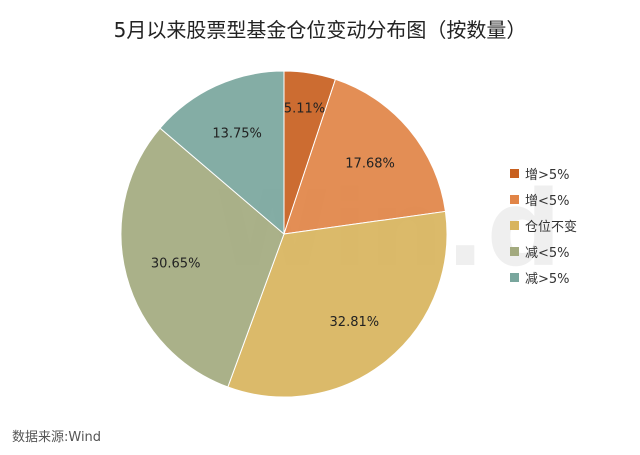 The width and height of the screenshot is (640, 455). What do you see at coordinates (370, 163) in the screenshot?
I see `slice-value-label: 17.68%` at bounding box center [370, 163].